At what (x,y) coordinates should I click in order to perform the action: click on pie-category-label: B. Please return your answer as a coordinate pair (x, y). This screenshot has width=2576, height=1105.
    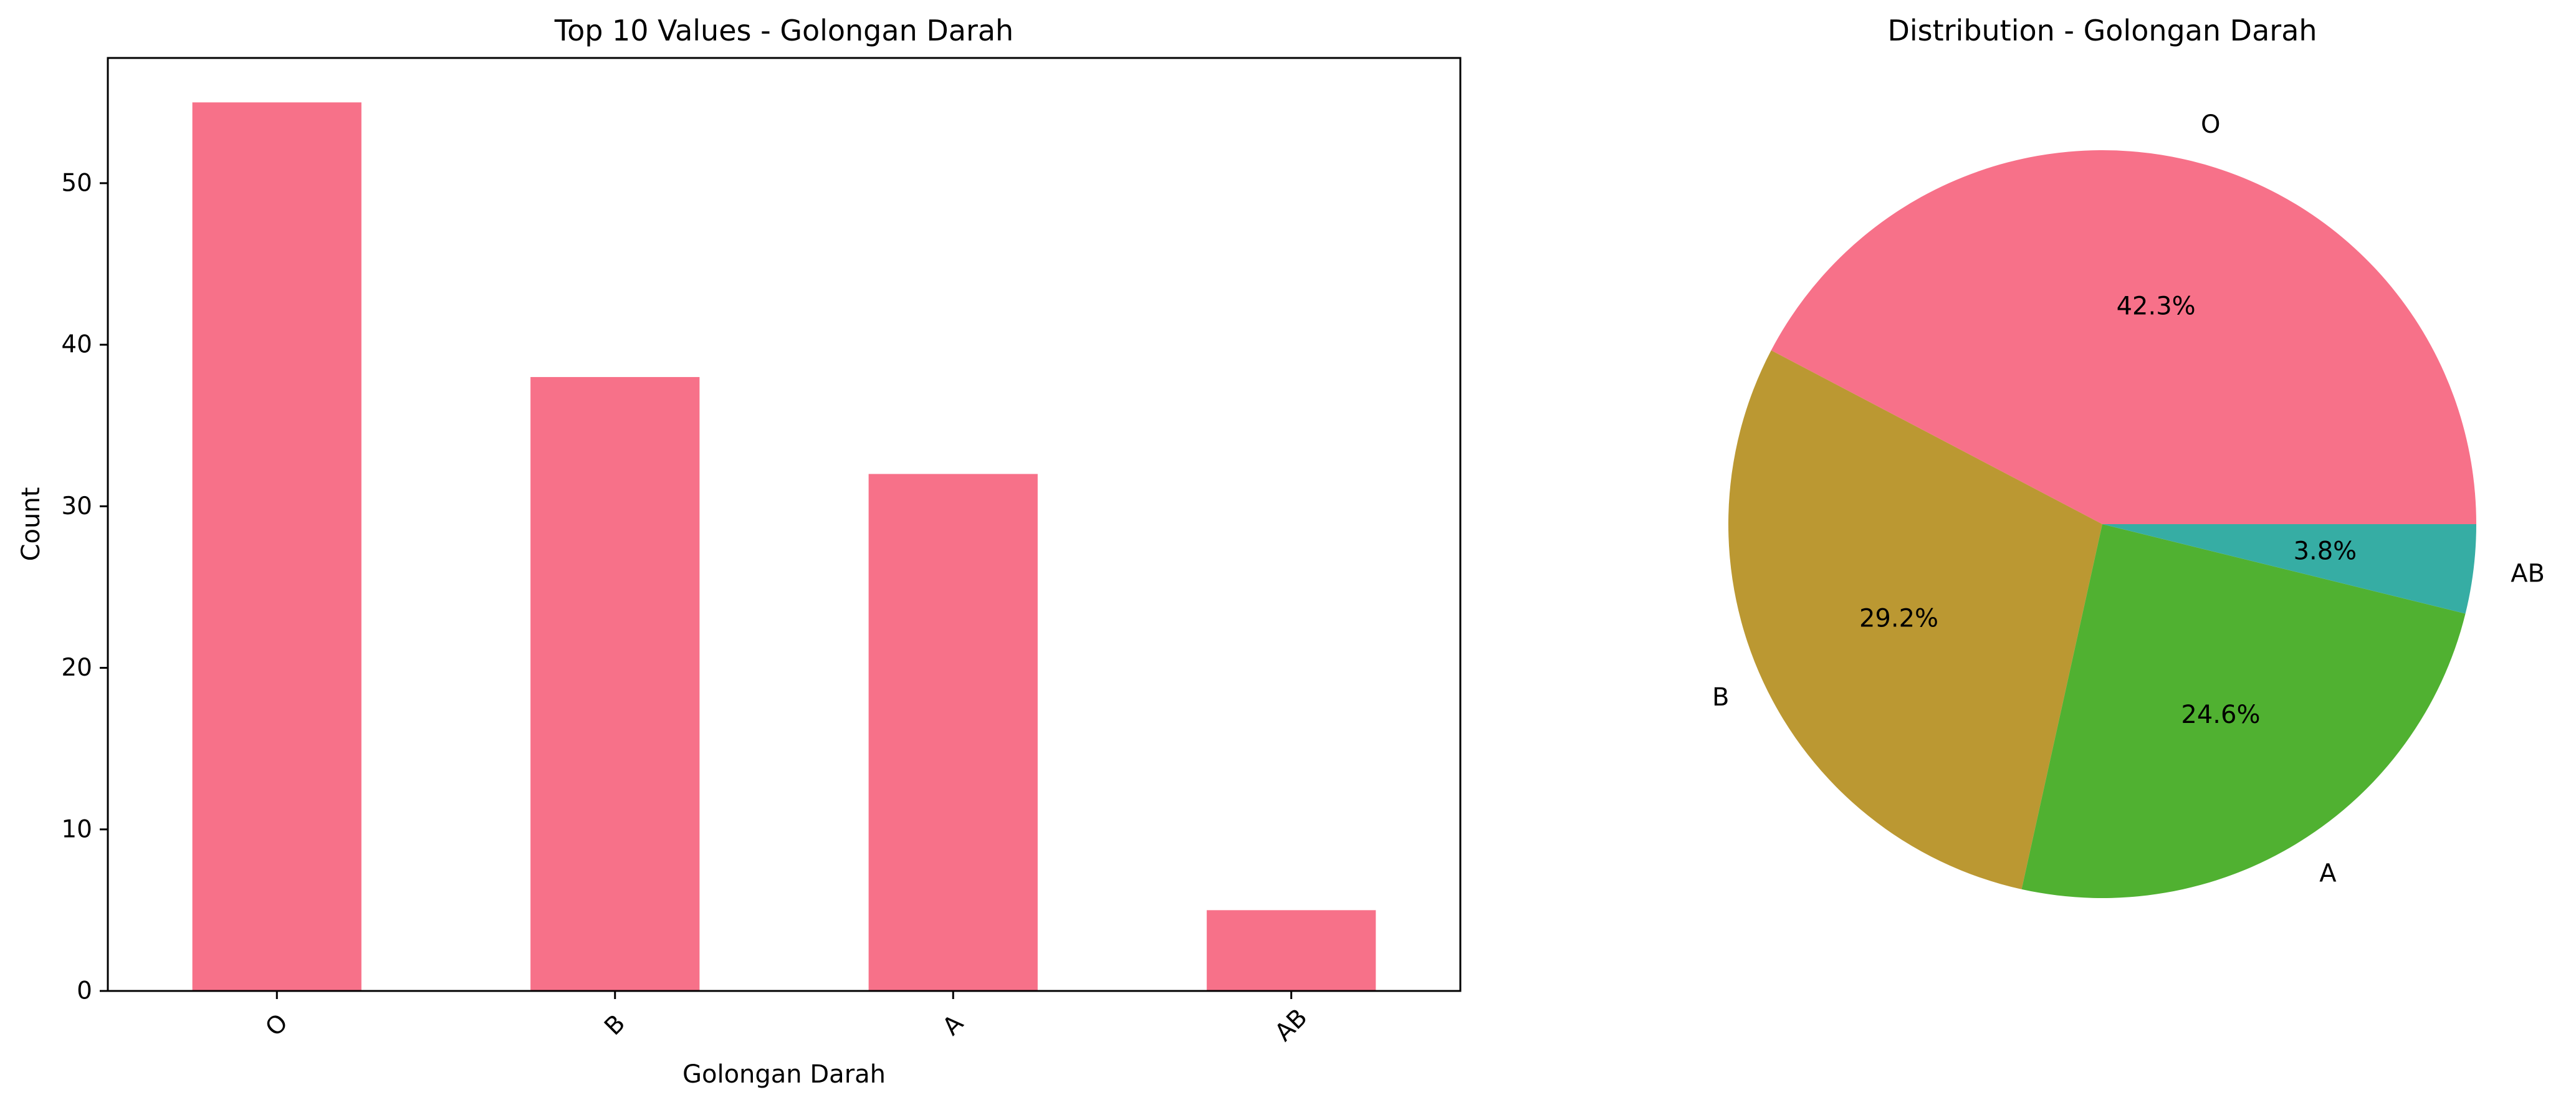
    Looking at the image, I should click on (1721, 697).